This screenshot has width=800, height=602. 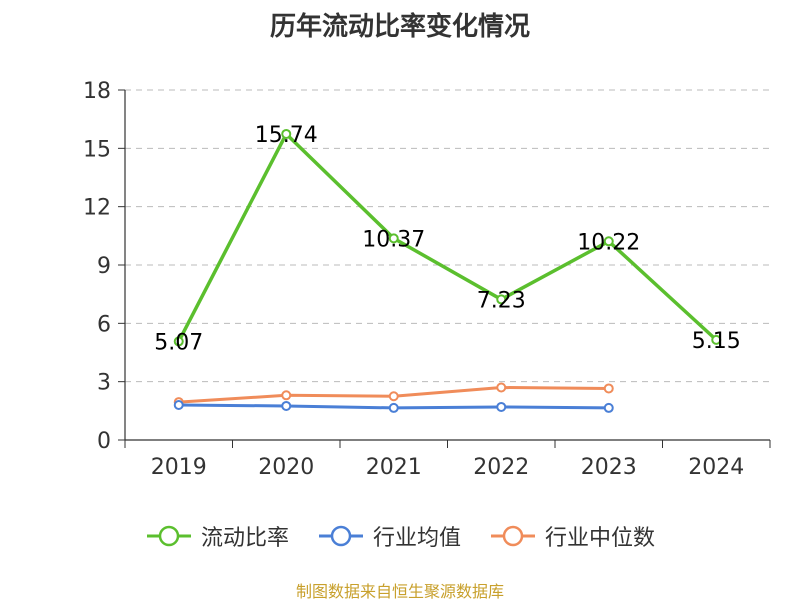 I want to click on chart-title: 历年流动比率变化情况, so click(x=399, y=27).